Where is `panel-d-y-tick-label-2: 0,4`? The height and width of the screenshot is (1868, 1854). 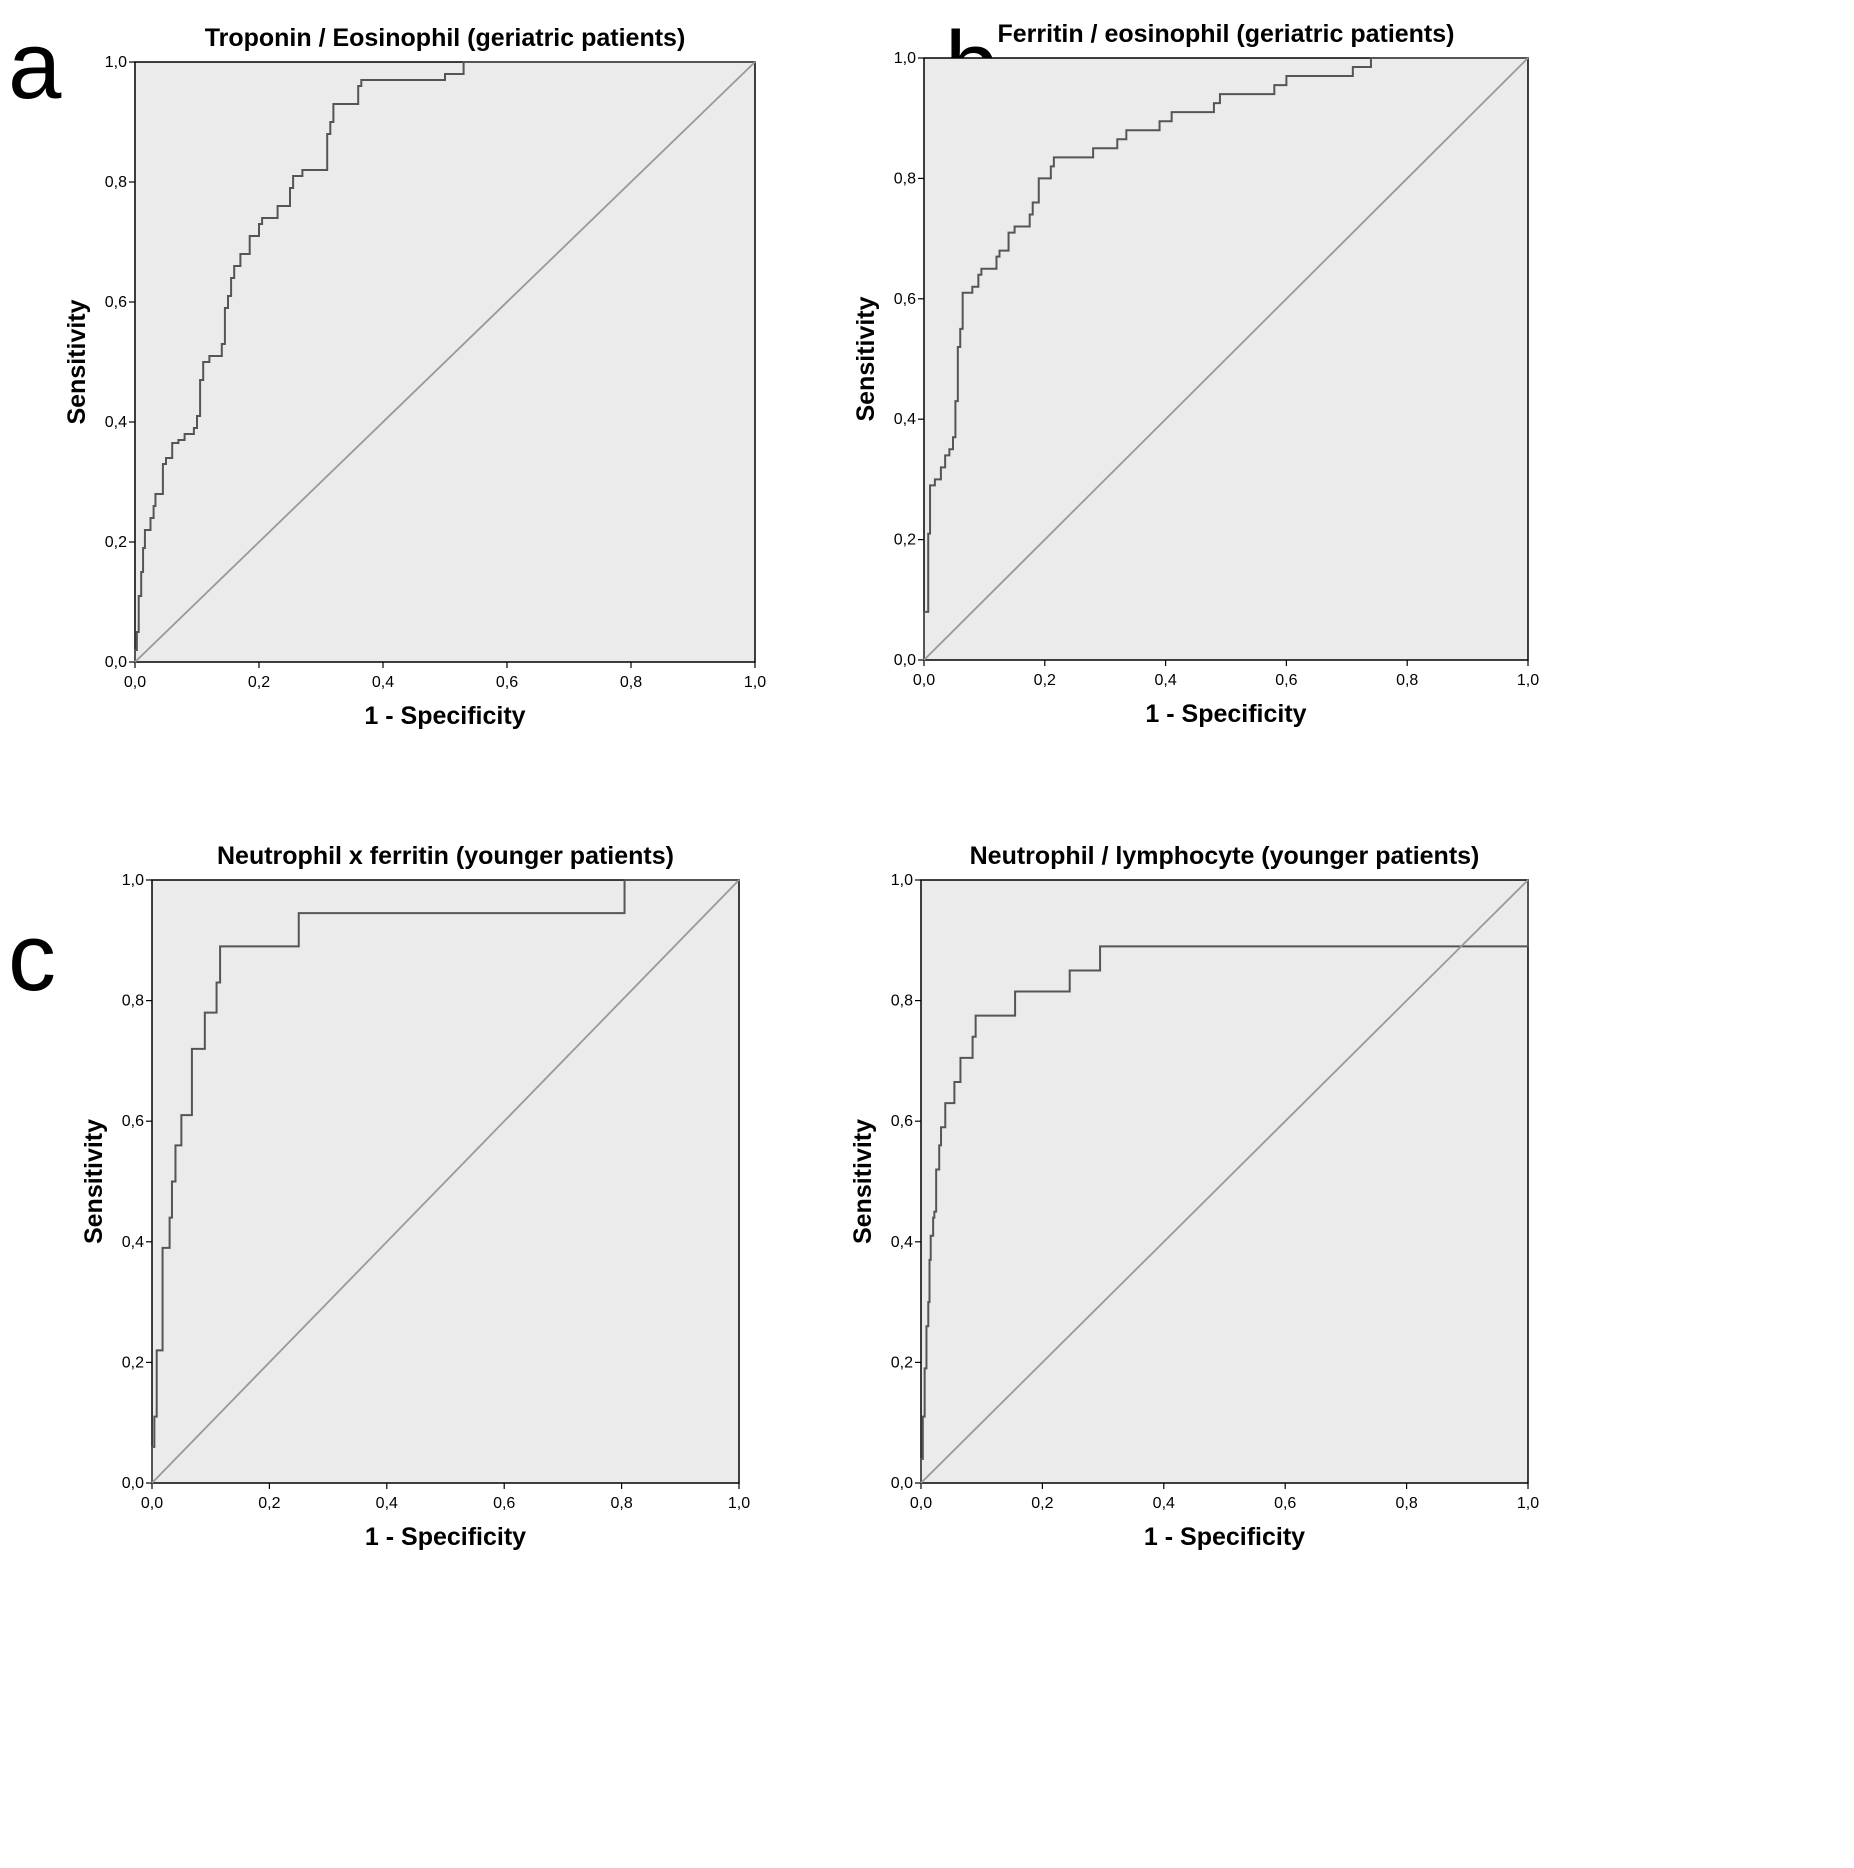
panel-d-y-tick-label-2: 0,4 is located at coordinates (902, 1242).